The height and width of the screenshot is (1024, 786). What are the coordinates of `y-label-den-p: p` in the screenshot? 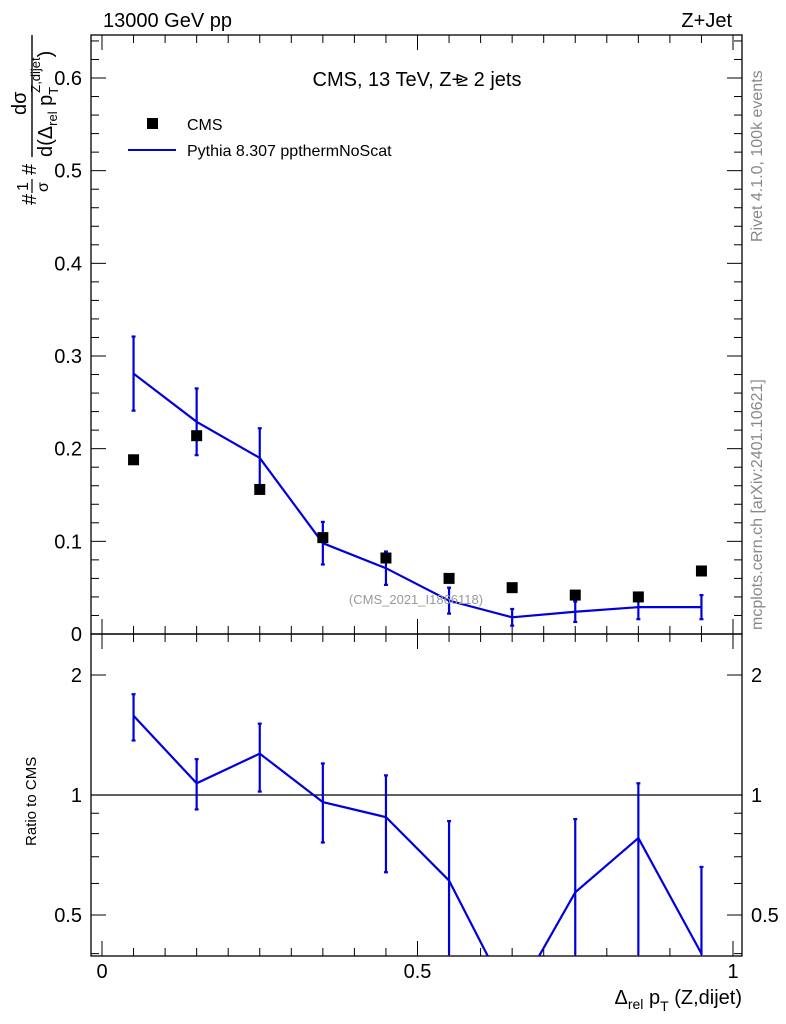 It's located at (46, 103).